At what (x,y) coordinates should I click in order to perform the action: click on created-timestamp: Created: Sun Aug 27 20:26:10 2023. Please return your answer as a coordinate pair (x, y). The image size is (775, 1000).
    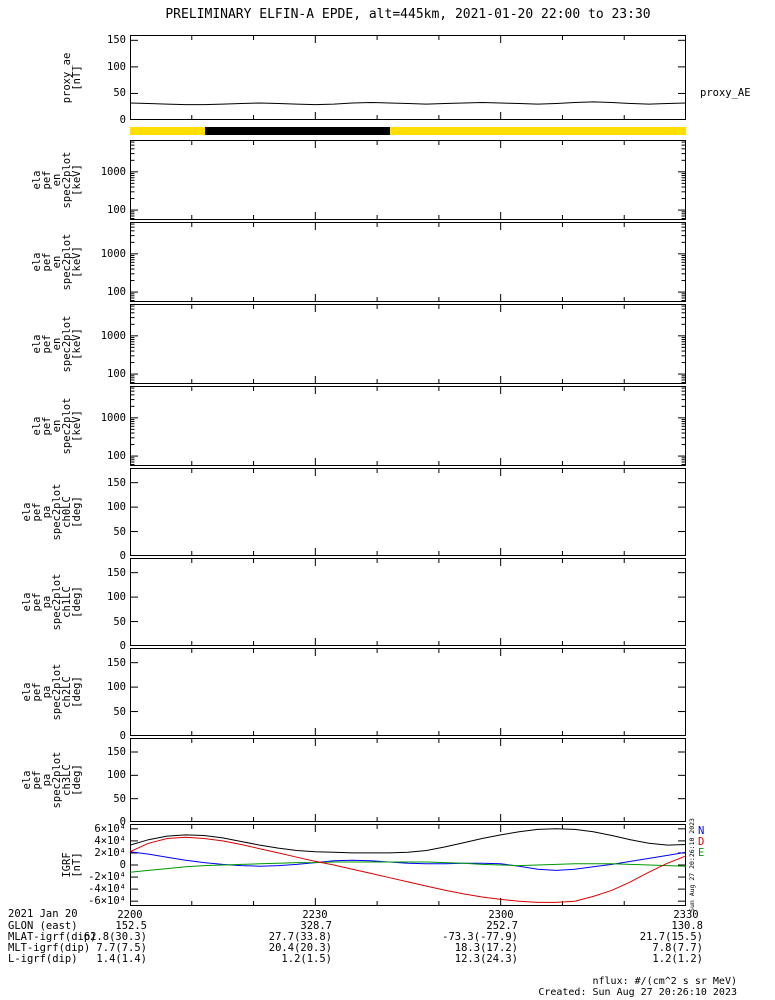
    Looking at the image, I should click on (637, 992).